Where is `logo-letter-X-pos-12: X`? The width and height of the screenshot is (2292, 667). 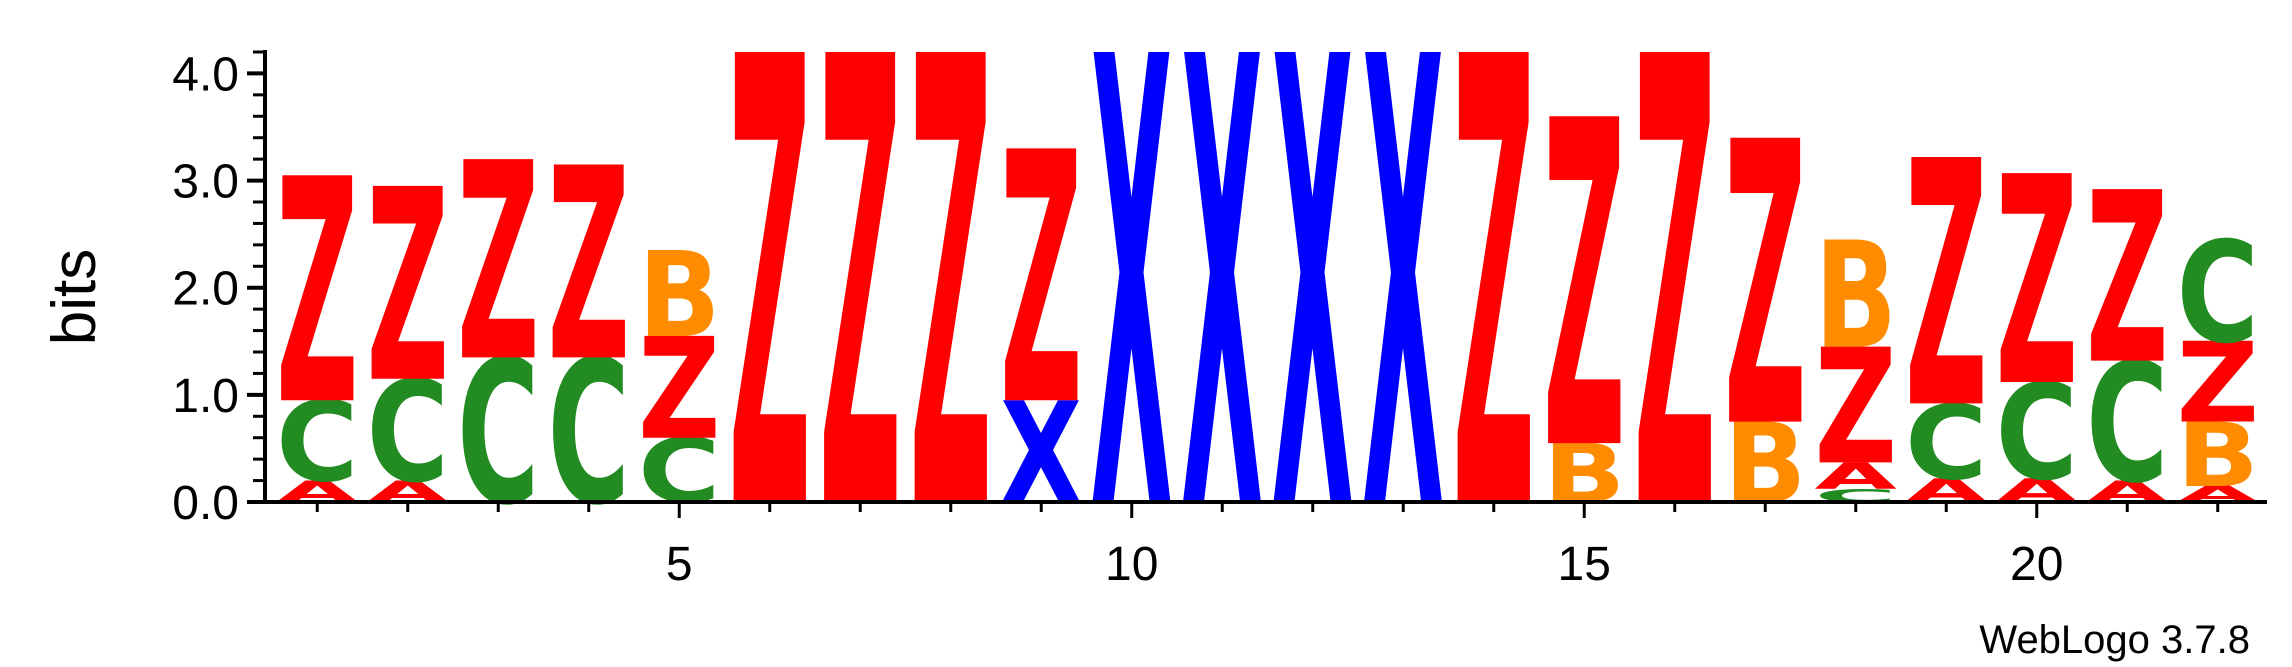 logo-letter-X-pos-12: X is located at coordinates (1313, 324).